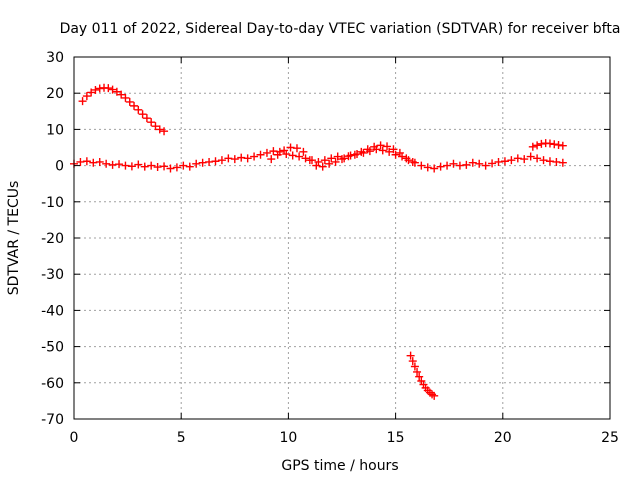 Image resolution: width=640 pixels, height=480 pixels. Describe the element at coordinates (610, 438) in the screenshot. I see `x-tick-label: 25` at that location.